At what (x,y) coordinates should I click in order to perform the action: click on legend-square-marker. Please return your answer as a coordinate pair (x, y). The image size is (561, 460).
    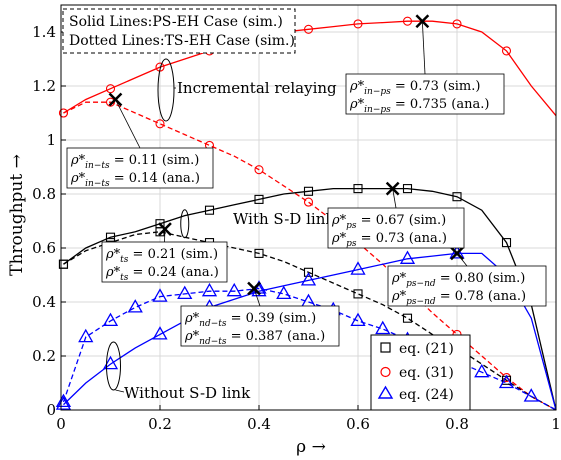
    Looking at the image, I should click on (385, 347).